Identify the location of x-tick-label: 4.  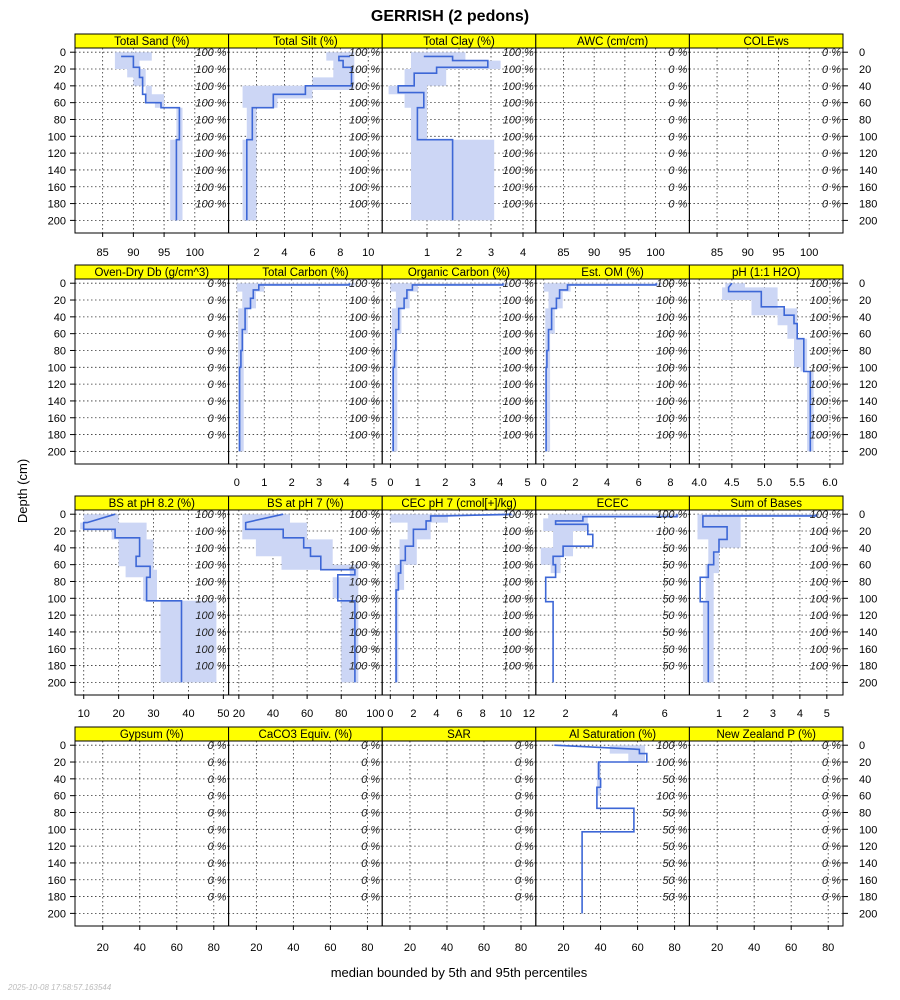
(284, 253).